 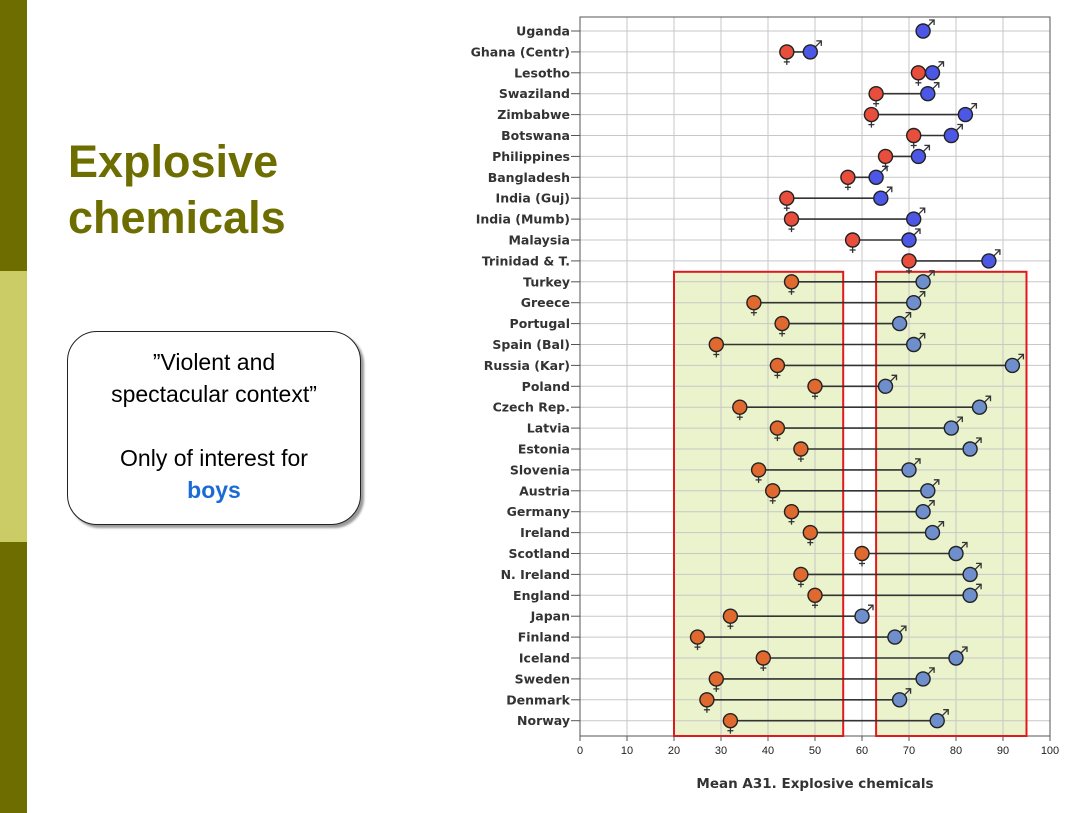 I want to click on country-row: Portugal, so click(x=711, y=324).